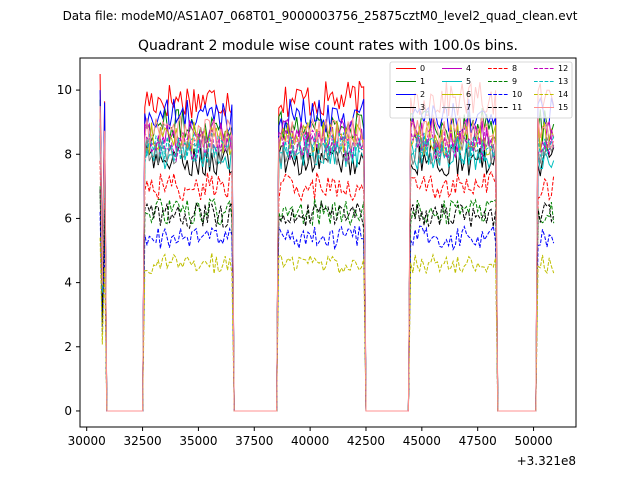 The width and height of the screenshot is (640, 480). What do you see at coordinates (422, 81) in the screenshot?
I see `legend-label-1: 1` at bounding box center [422, 81].